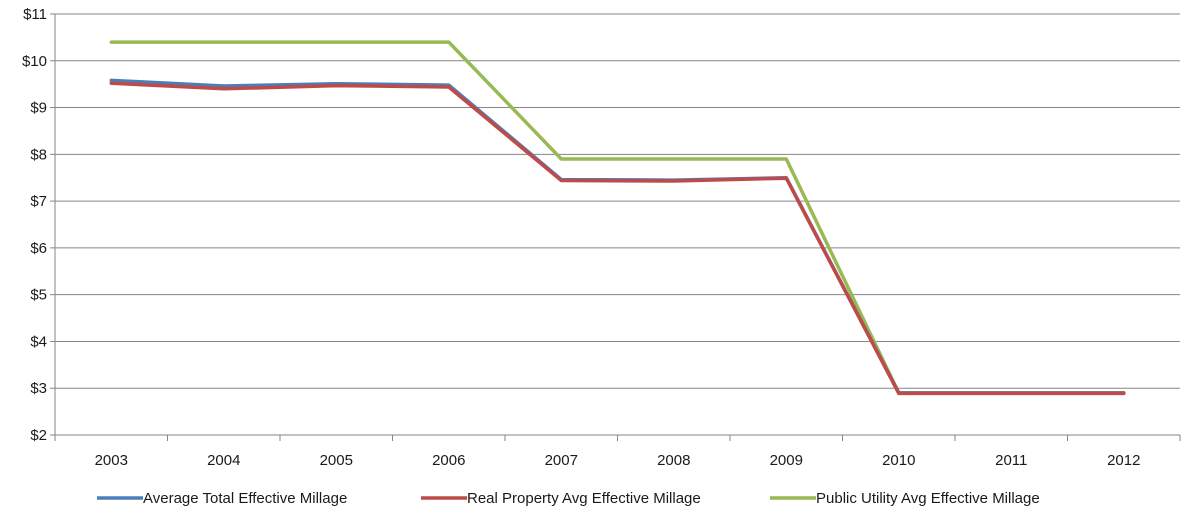 This screenshot has height=521, width=1188. I want to click on x-axis-tick-label: 2003, so click(111, 460).